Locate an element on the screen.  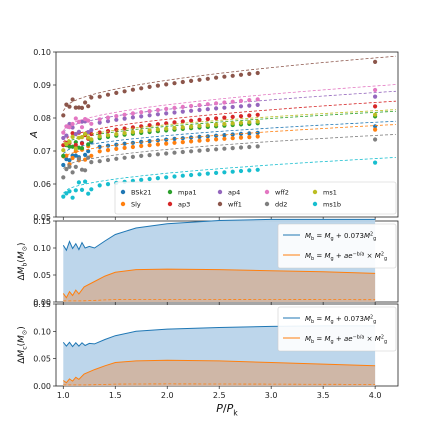
x-tick-label: 3.0 is located at coordinates (271, 395).